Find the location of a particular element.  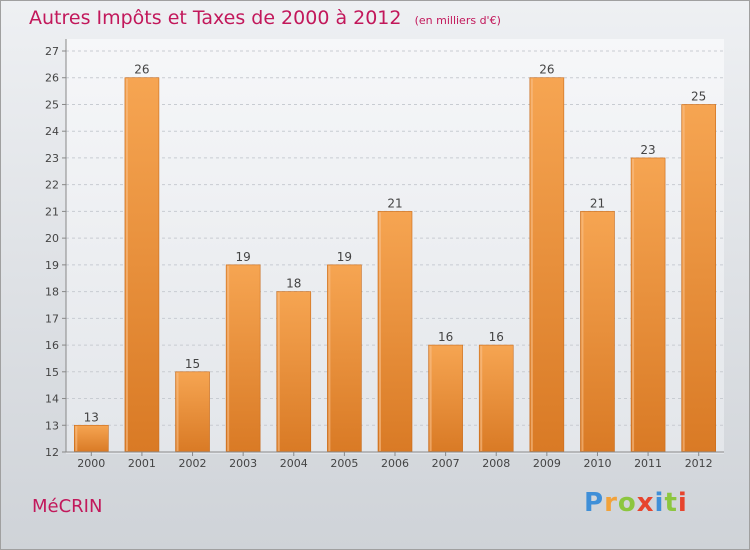

y-tick-label: 25 is located at coordinates (52, 104).